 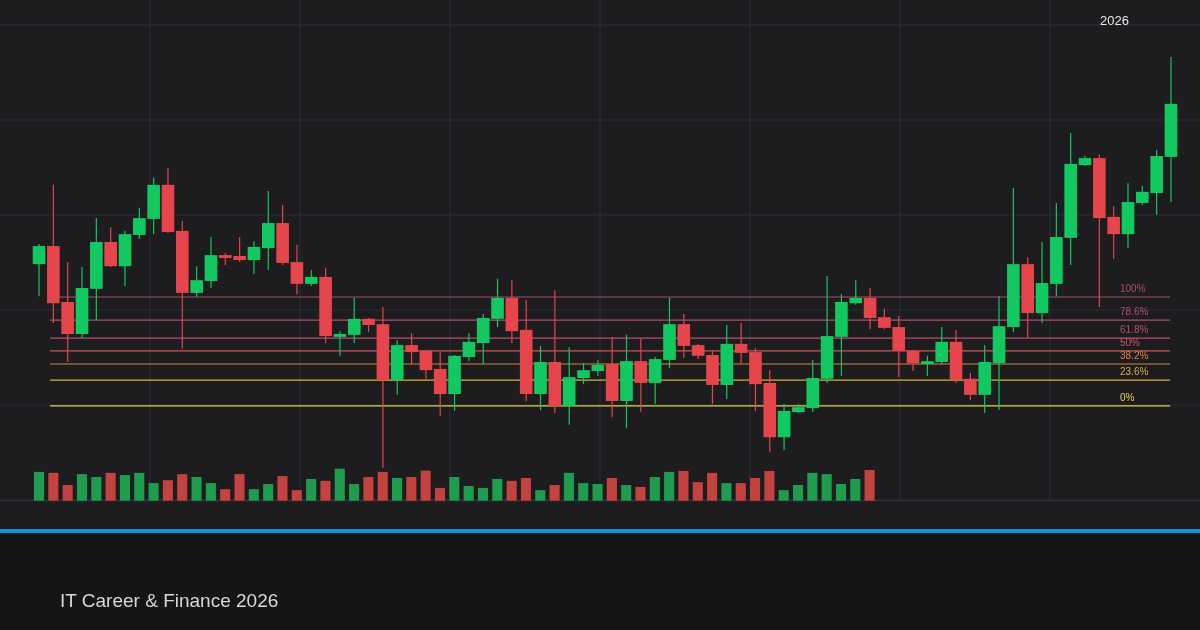 What do you see at coordinates (169, 600) in the screenshot?
I see `text: IT Career & Finance 2026` at bounding box center [169, 600].